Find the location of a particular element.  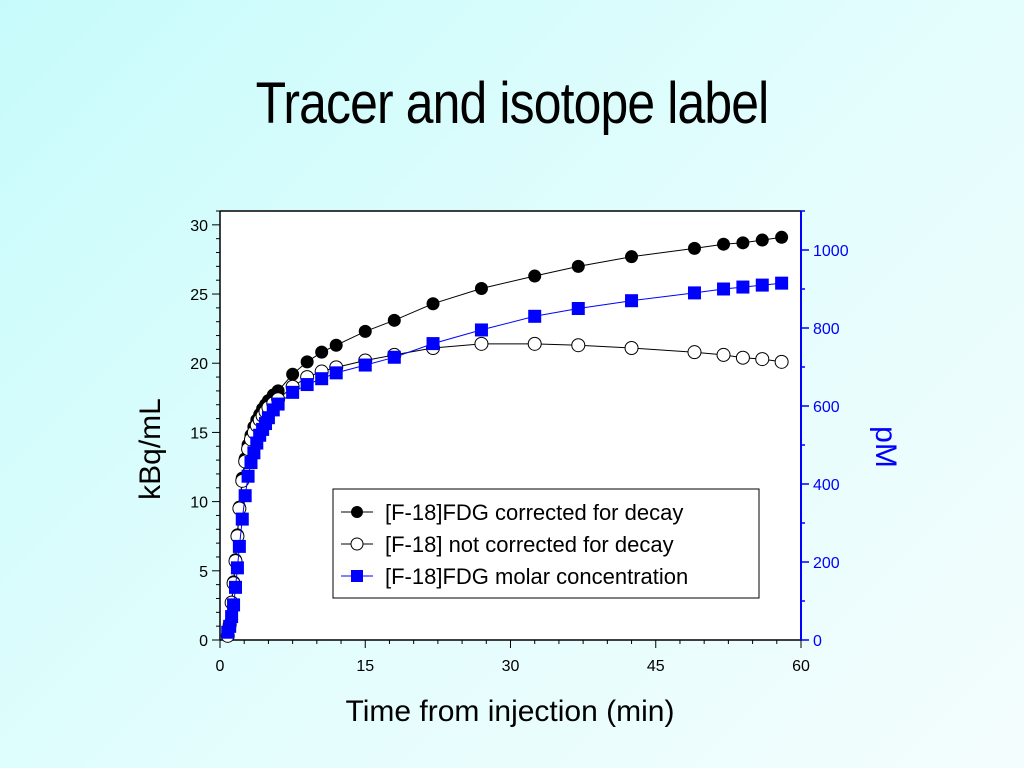

right-tick-label: 800 is located at coordinates (826, 329).